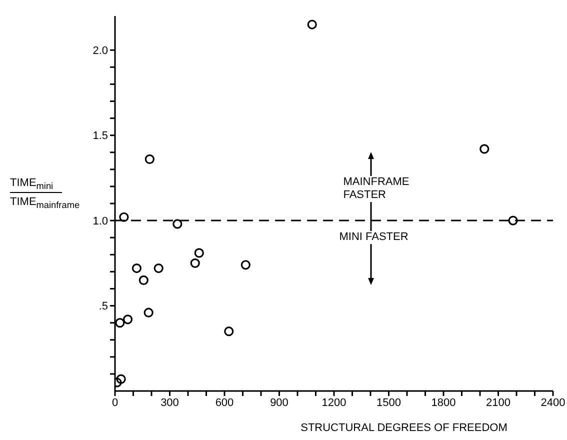 The width and height of the screenshot is (567, 440). What do you see at coordinates (103, 306) in the screenshot?
I see `y-tick-label: .5` at bounding box center [103, 306].